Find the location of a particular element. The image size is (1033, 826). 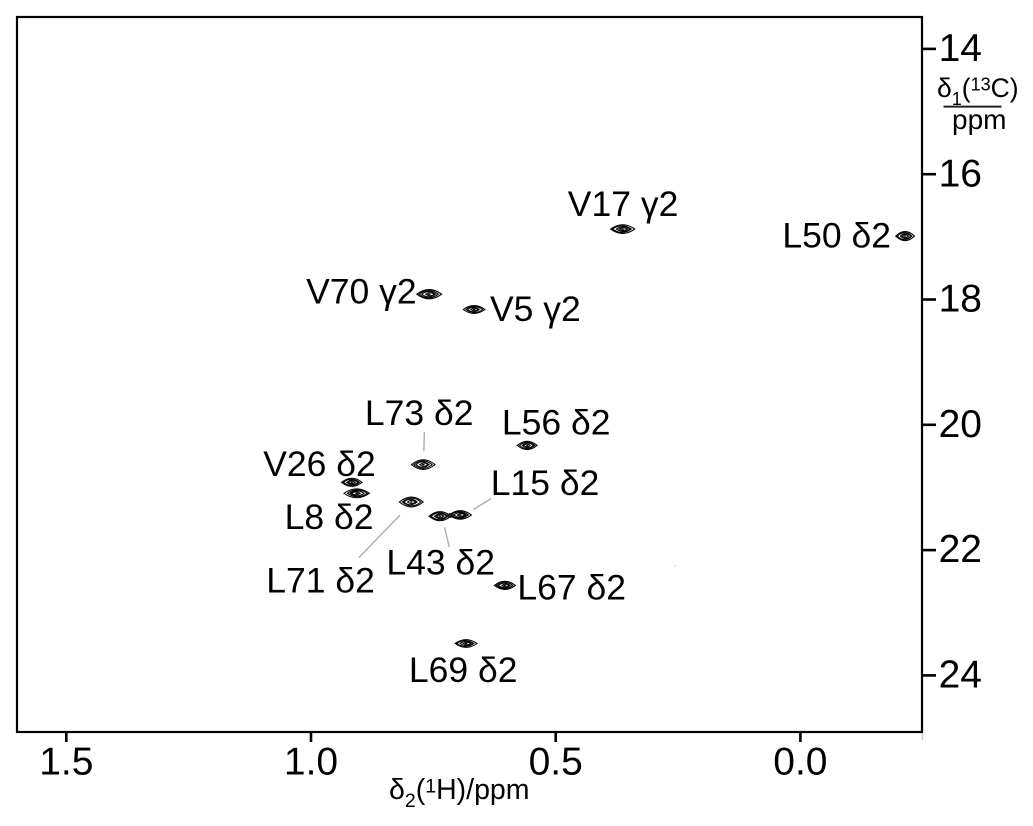

svg-text: 16 is located at coordinates (960, 173).